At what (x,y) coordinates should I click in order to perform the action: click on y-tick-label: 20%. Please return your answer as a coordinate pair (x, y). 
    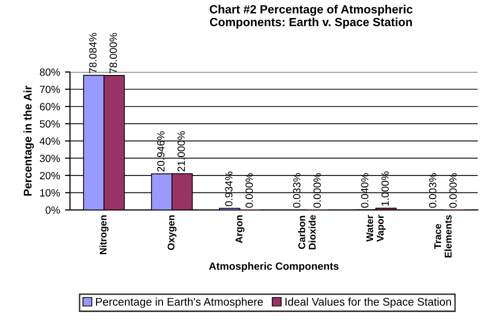
    Looking at the image, I should click on (50, 176).